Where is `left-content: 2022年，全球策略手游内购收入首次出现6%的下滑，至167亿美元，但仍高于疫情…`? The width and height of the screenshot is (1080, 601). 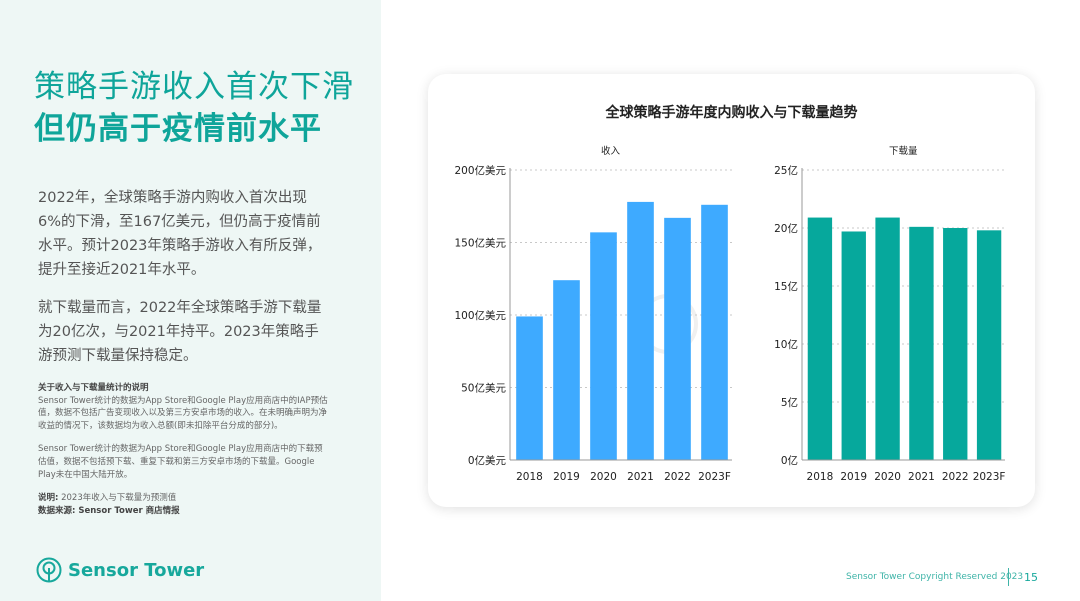
left-content: 2022年，全球策略手游内购收入首次出现6%的下滑，至167亿美元，但仍高于疫情… is located at coordinates (183, 351).